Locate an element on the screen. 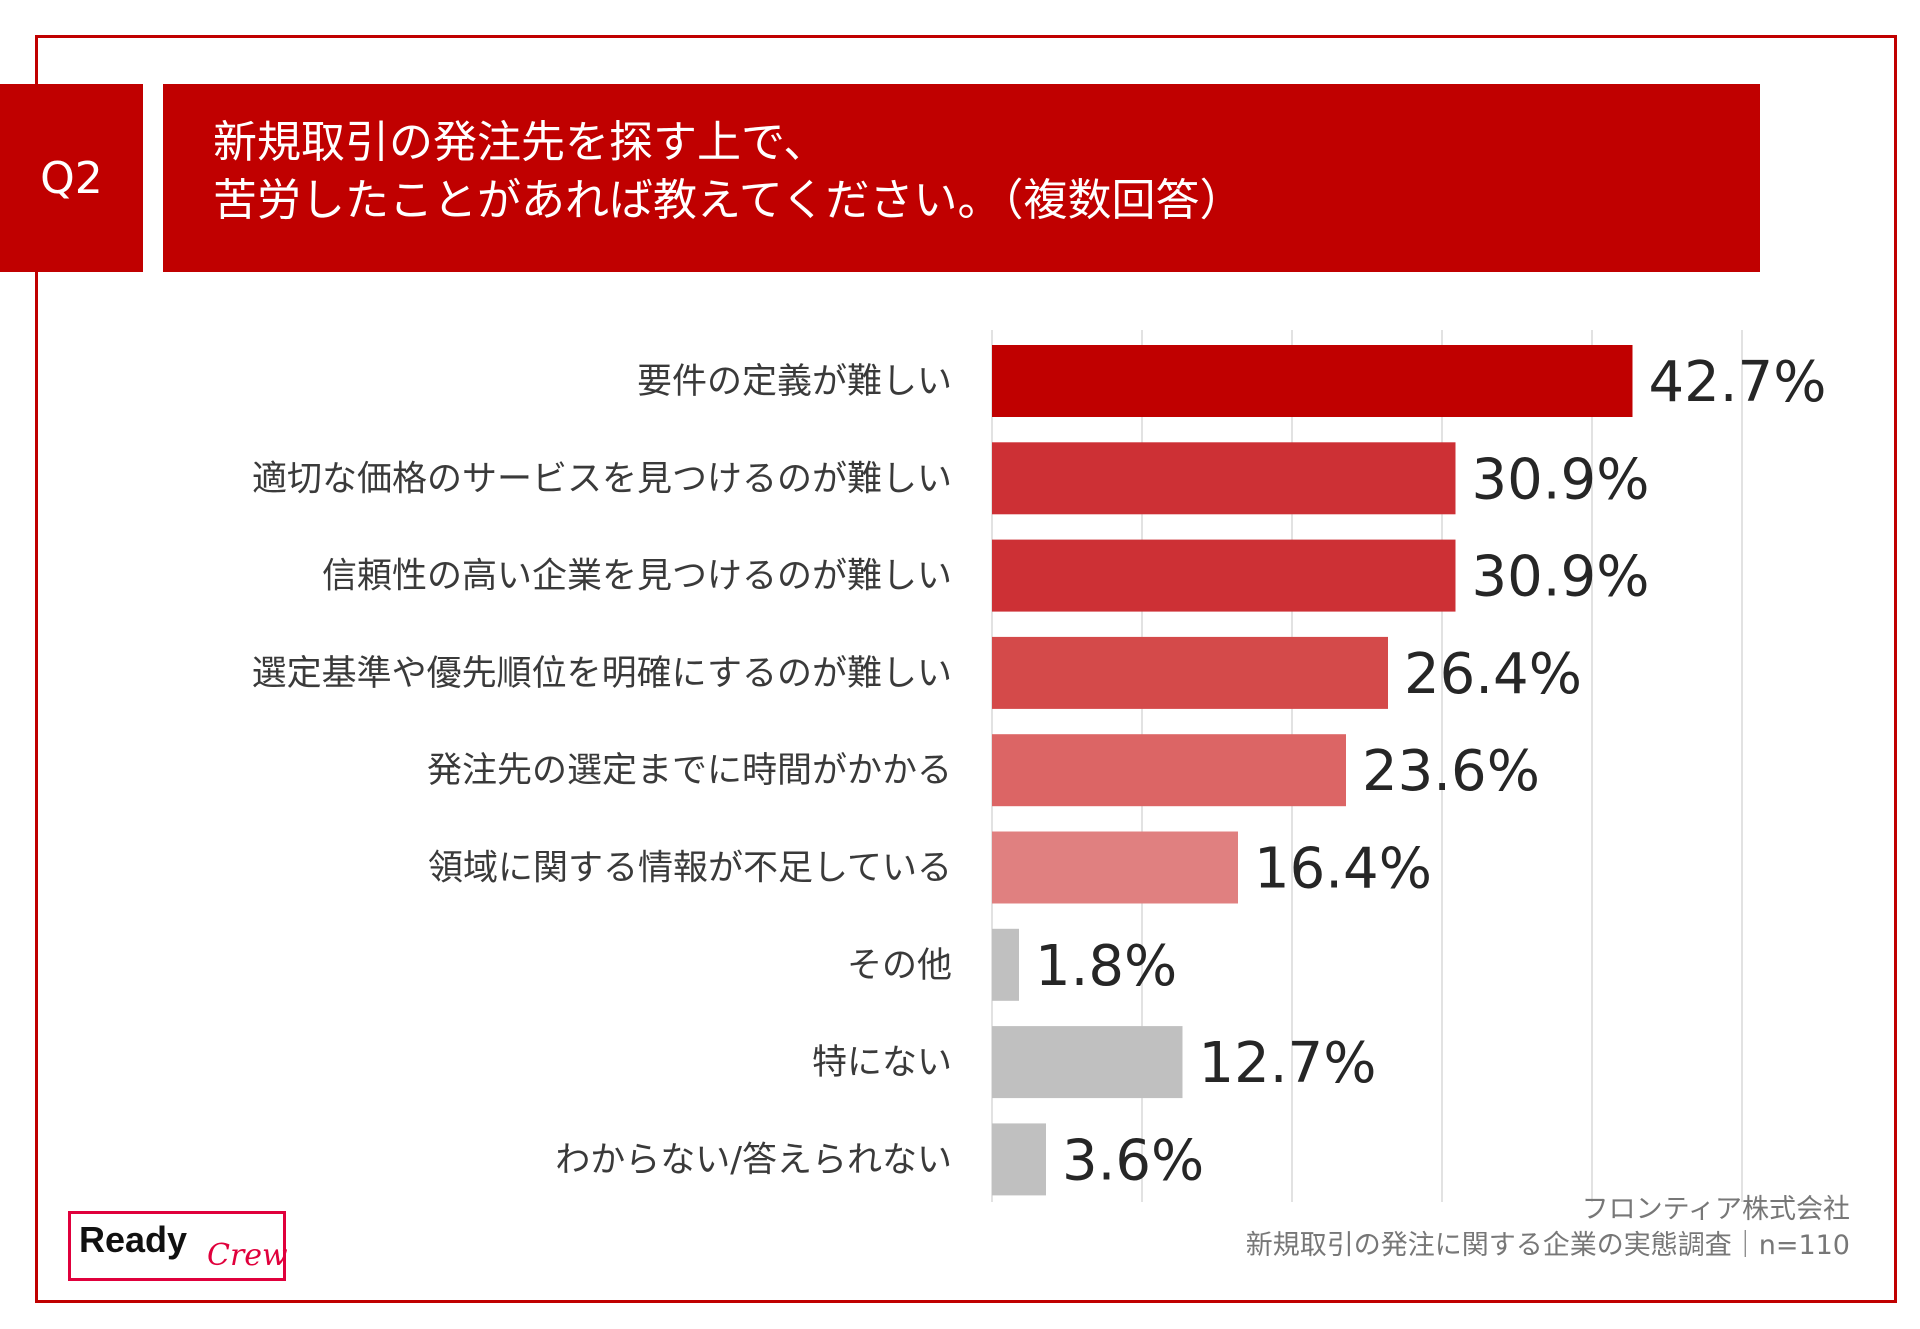 The width and height of the screenshot is (1920, 1329). source-company: フロンティア株式会社 is located at coordinates (1715, 1209).